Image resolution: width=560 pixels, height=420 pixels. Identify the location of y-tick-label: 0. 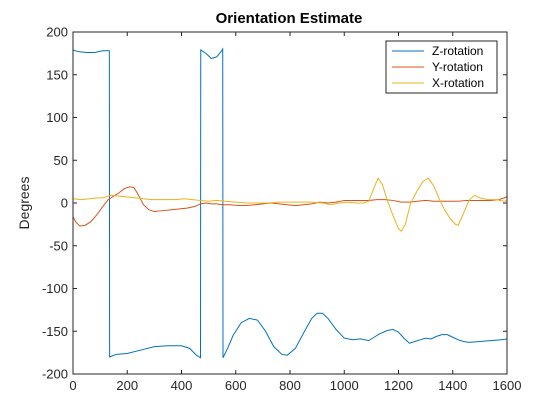
(64, 203).